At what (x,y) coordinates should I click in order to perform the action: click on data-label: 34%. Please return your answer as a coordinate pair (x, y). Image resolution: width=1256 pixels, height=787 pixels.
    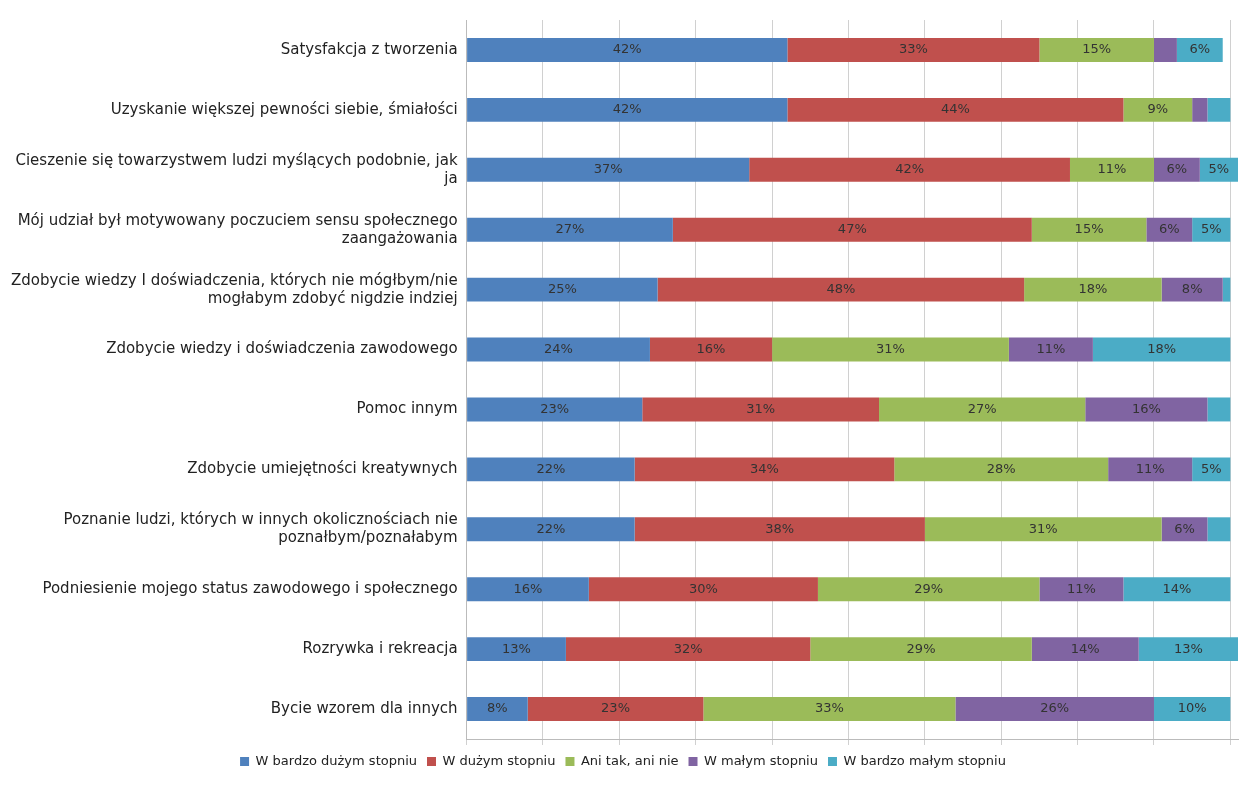
    Looking at the image, I should click on (764, 468).